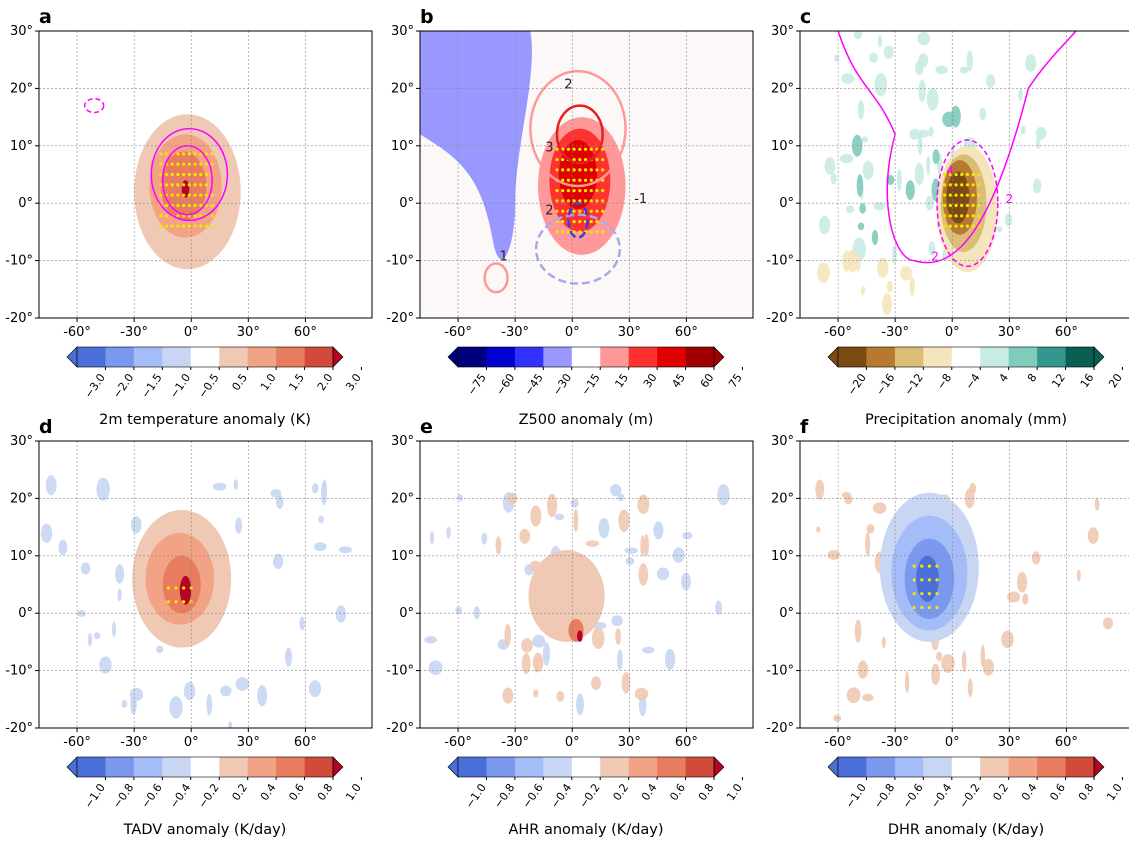 Image resolution: width=1129 pixels, height=842 pixels. I want to click on plot-frame, so click(586, 174).